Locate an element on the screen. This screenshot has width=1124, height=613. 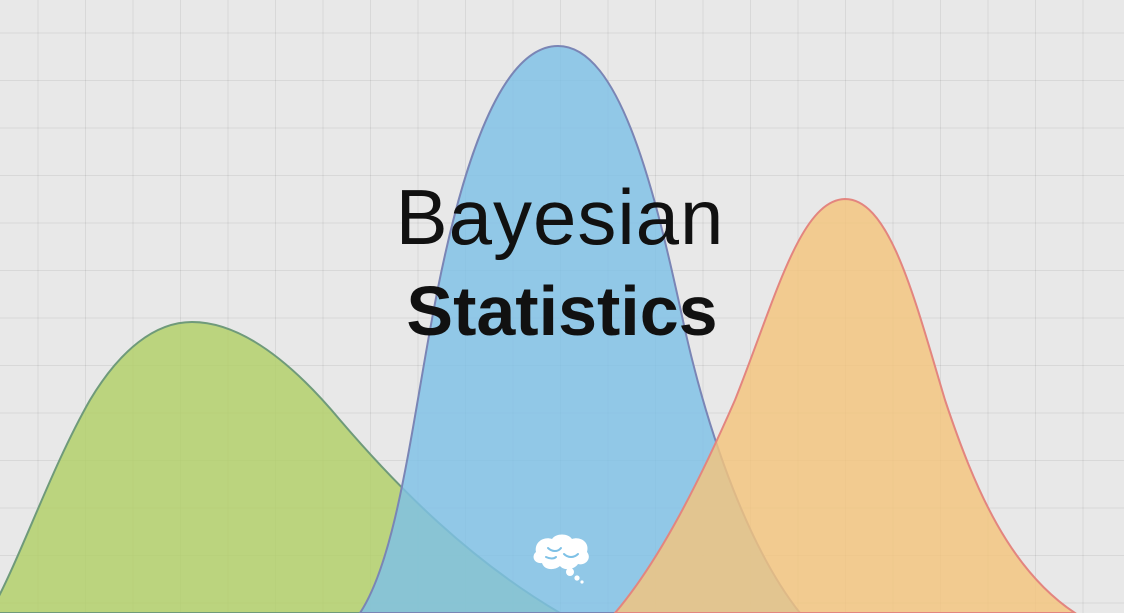
brain-icon is located at coordinates (561, 559).